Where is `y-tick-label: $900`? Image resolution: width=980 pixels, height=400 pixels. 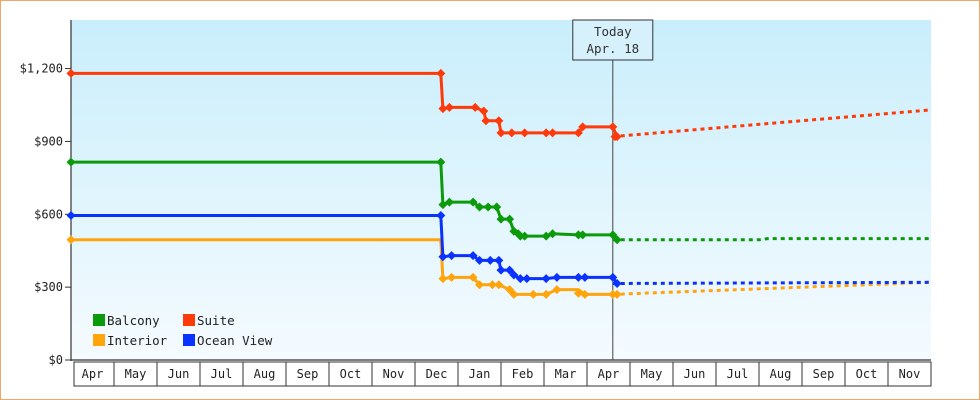 y-tick-label: $900 is located at coordinates (48, 141).